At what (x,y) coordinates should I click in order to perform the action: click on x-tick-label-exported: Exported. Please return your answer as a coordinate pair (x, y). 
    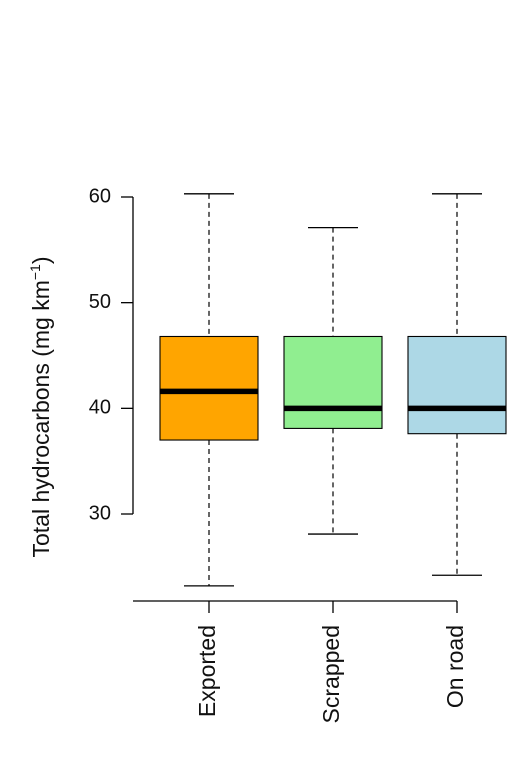
    Looking at the image, I should click on (207, 671).